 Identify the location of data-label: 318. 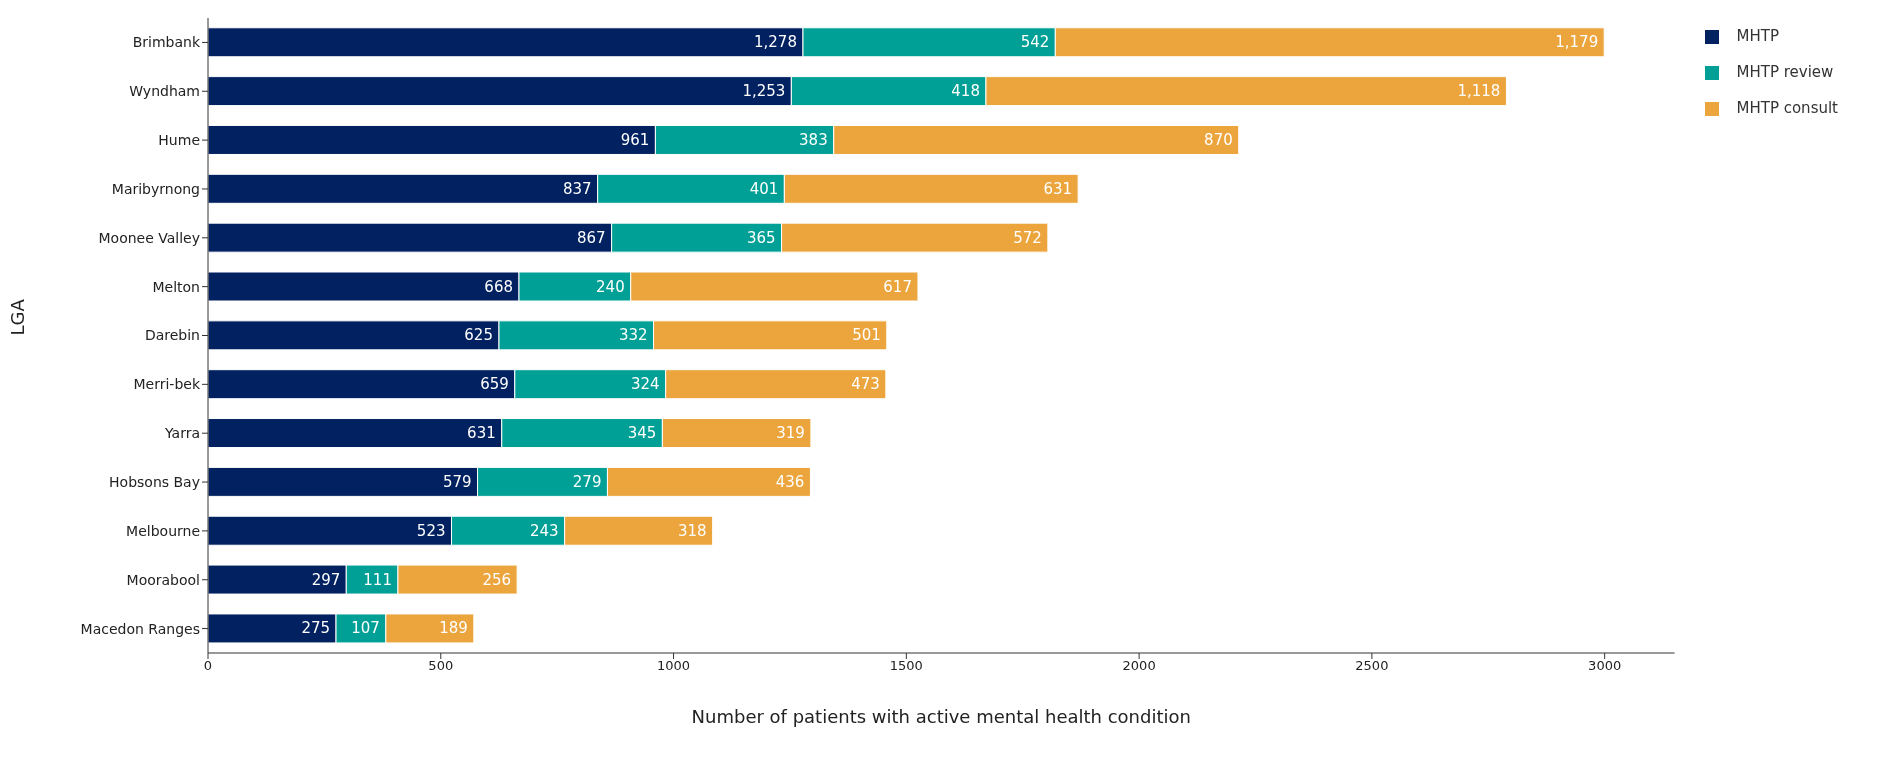
(692, 530).